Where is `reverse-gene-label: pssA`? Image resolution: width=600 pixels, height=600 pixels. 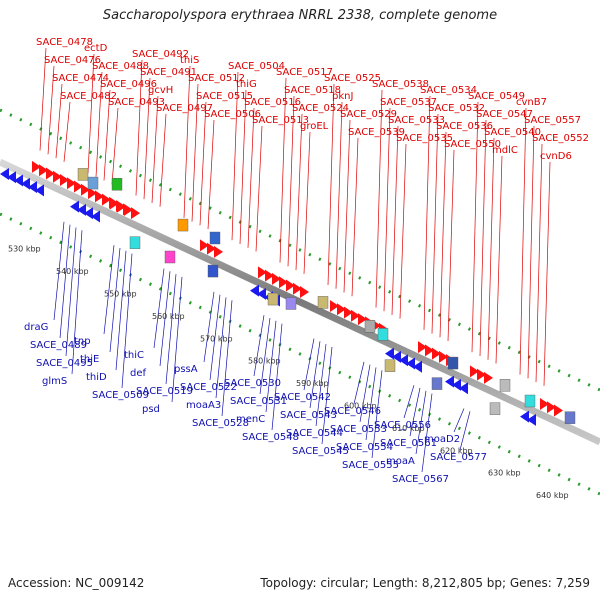
reverse-gene-label: pssA is located at coordinates (186, 369).